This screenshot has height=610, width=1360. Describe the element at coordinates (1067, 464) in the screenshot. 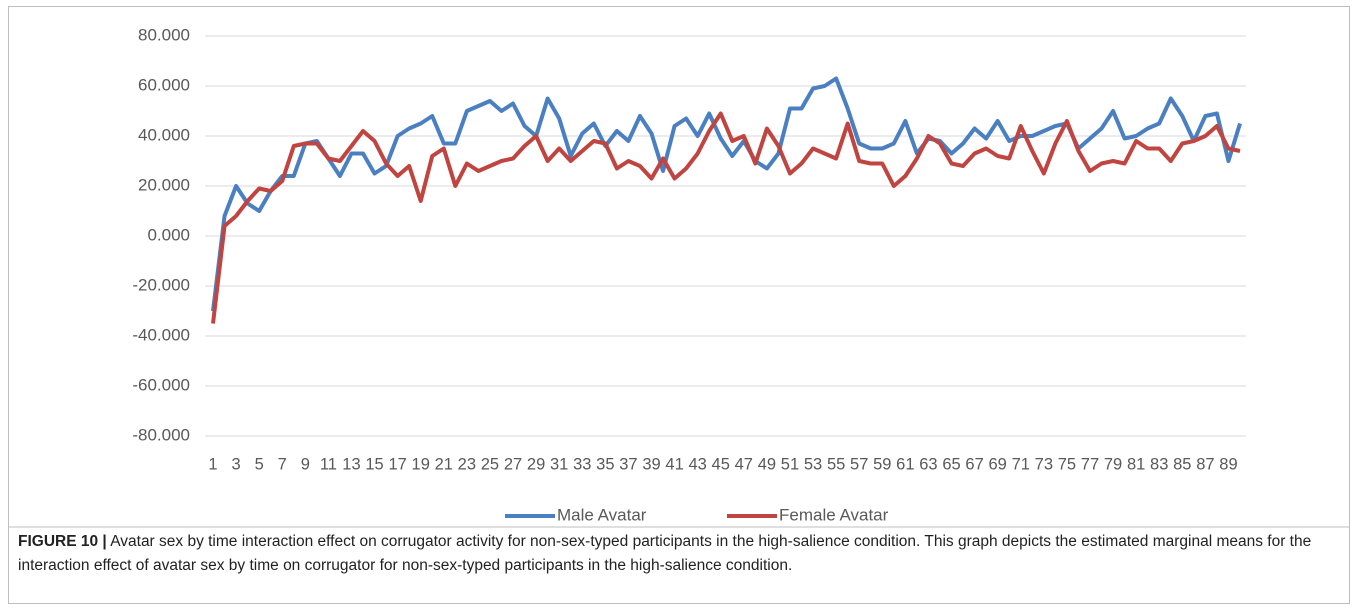

I see `x-tick-label: 75` at that location.